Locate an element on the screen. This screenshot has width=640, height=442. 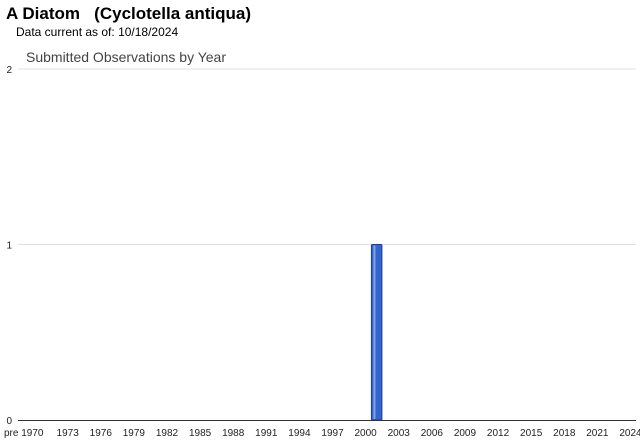
x-tick-label: 2021 is located at coordinates (597, 433).